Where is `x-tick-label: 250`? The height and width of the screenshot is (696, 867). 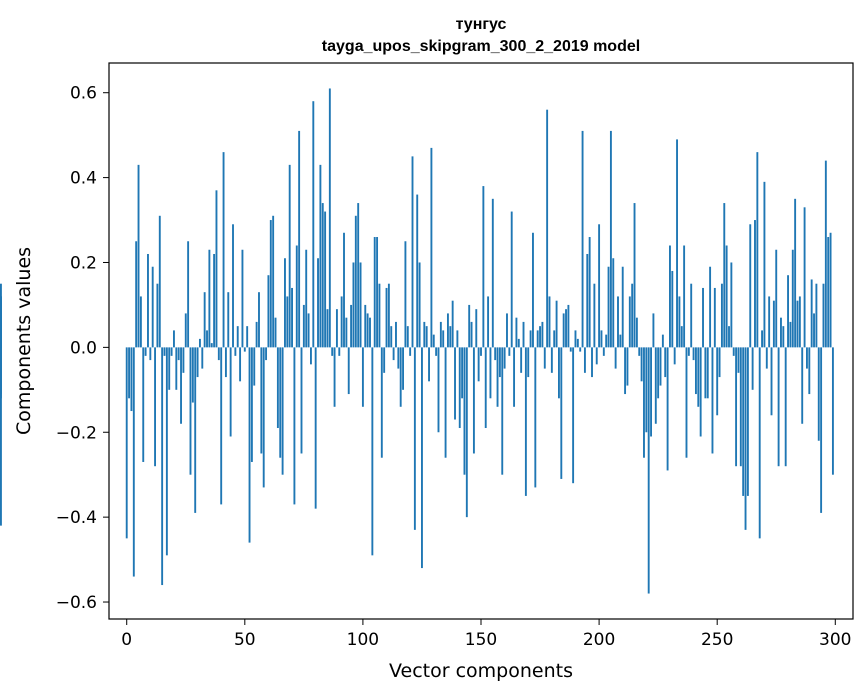
x-tick-label: 250 is located at coordinates (717, 640).